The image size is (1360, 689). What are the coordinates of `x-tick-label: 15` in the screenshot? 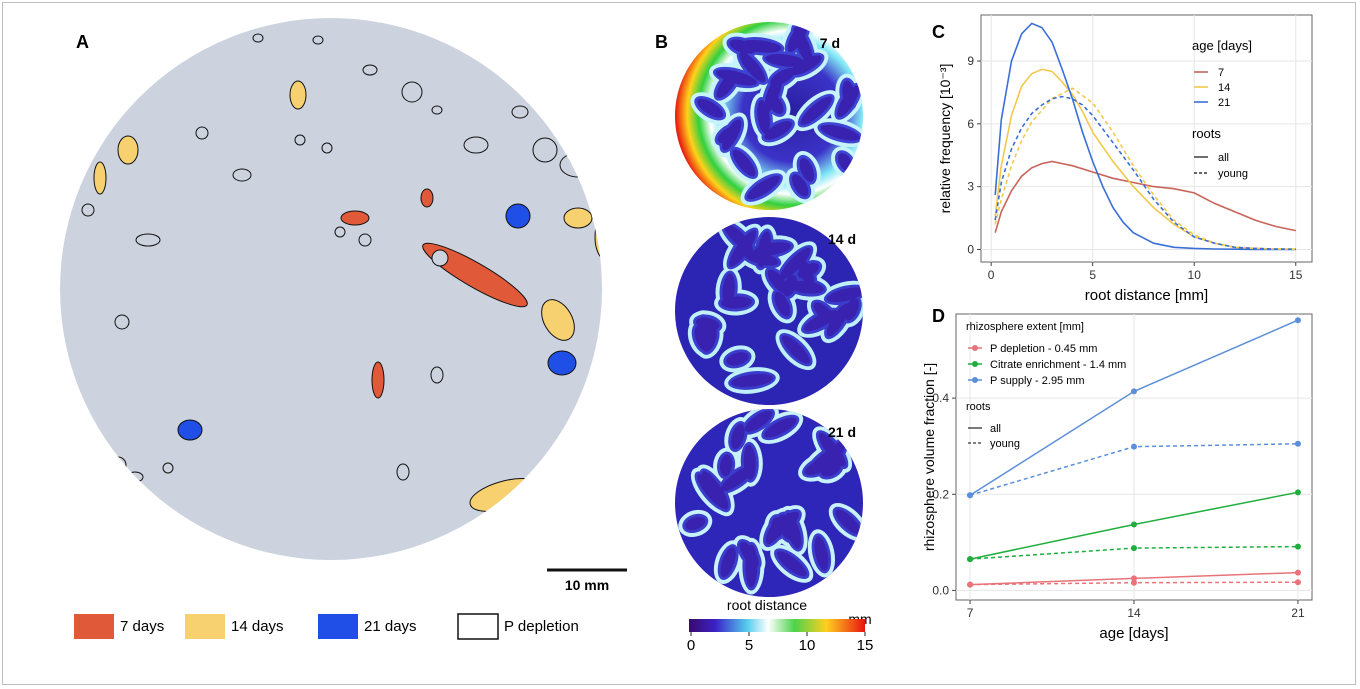 It's located at (1296, 275).